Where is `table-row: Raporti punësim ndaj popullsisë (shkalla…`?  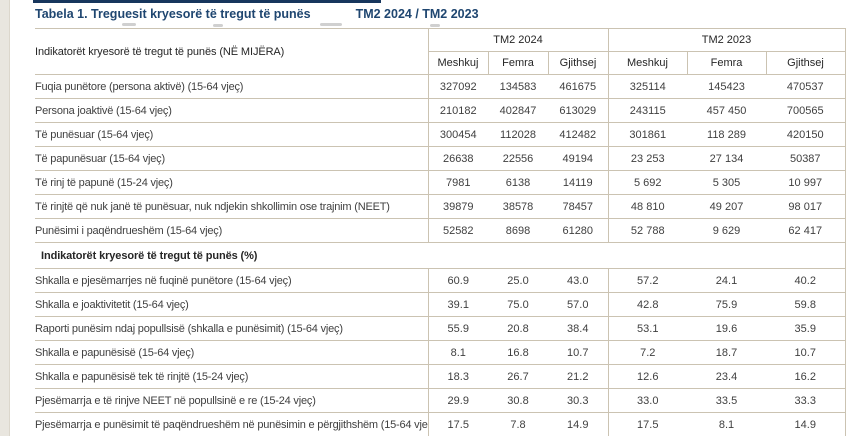 table-row: Raporti punësim ndaj popullsisë (shkalla… is located at coordinates (440, 328).